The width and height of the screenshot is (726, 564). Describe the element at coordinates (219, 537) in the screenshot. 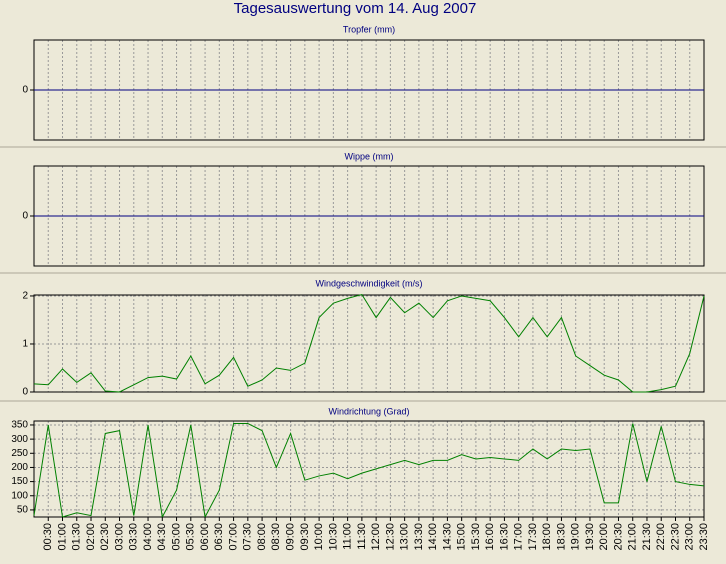

I see `x-tick-label: 06:30` at that location.